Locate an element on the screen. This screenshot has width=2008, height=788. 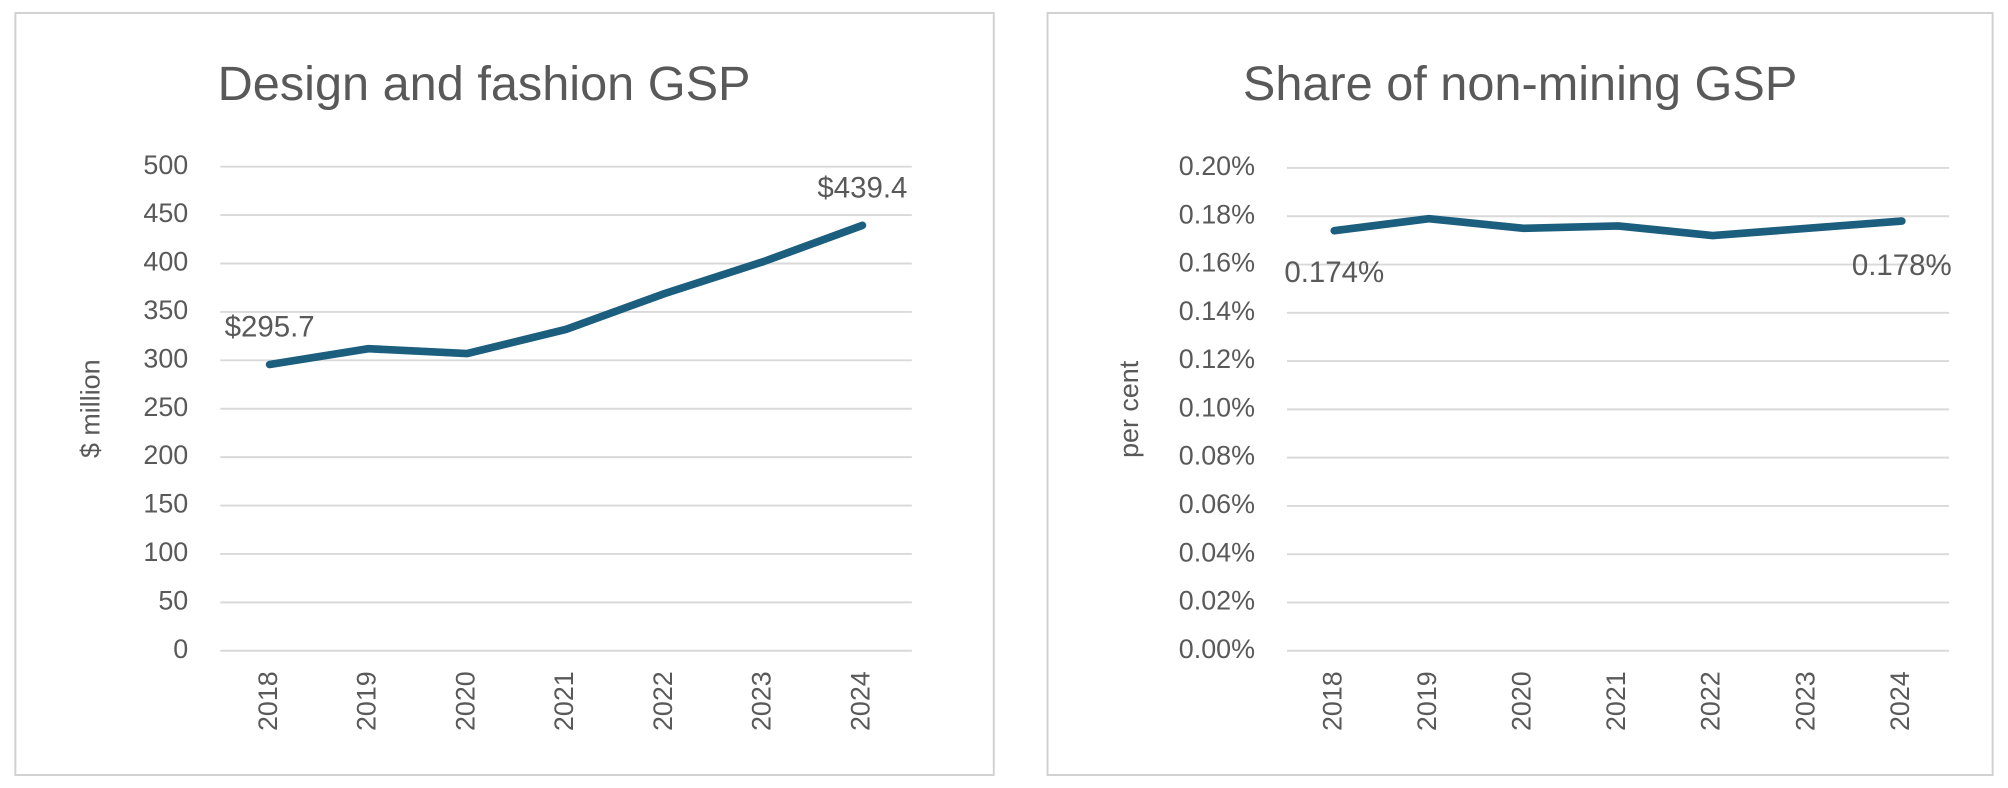
y-tick-label: 0.16% is located at coordinates (1217, 263).